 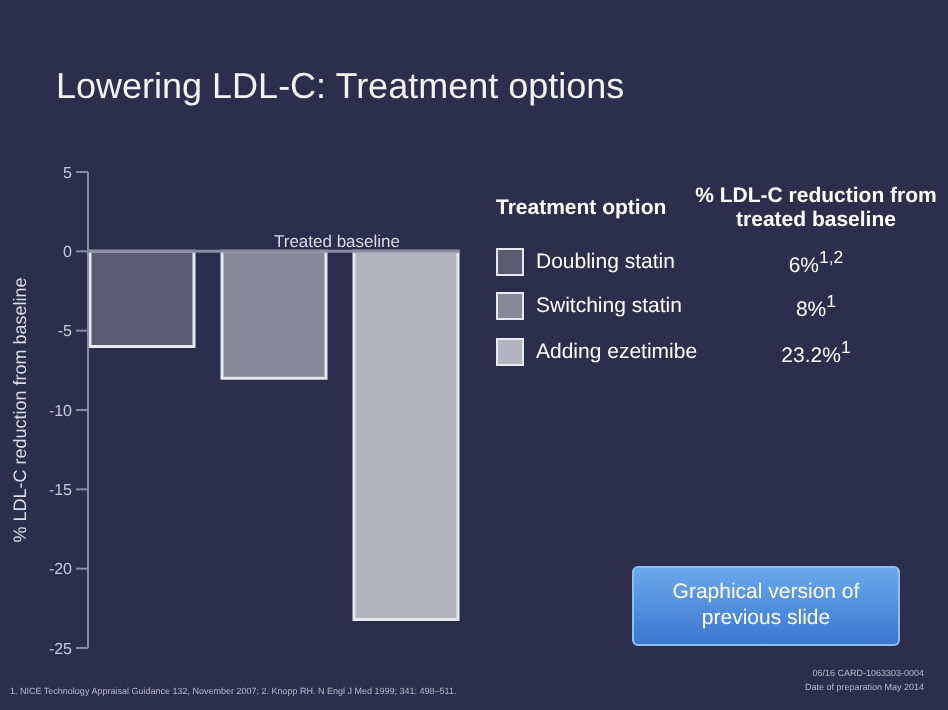 What do you see at coordinates (61, 410) in the screenshot?
I see `y-tick-label: -10` at bounding box center [61, 410].